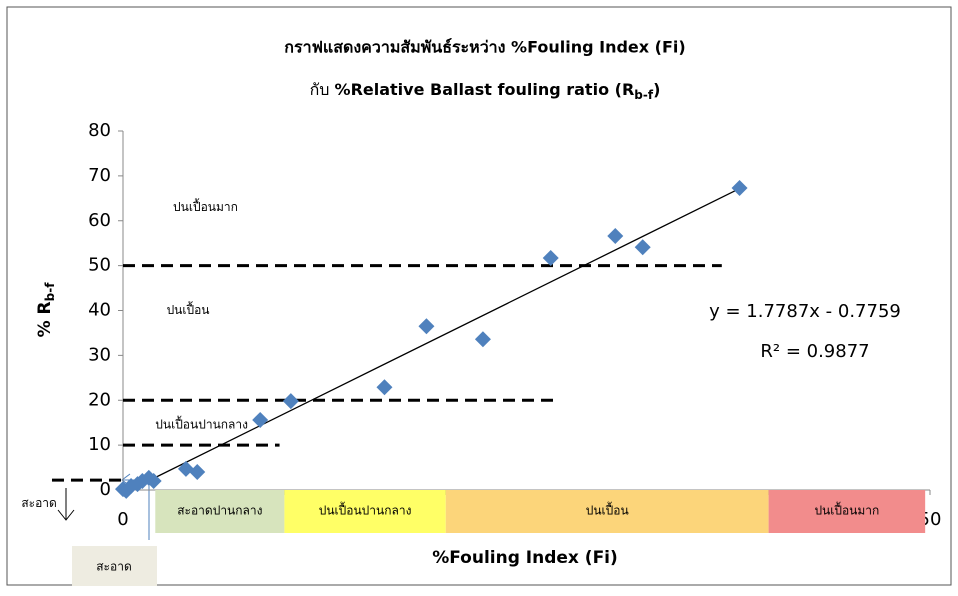  Describe the element at coordinates (201, 423) in the screenshot. I see `region-label: ปนเปื้อนปานกลาง` at that location.